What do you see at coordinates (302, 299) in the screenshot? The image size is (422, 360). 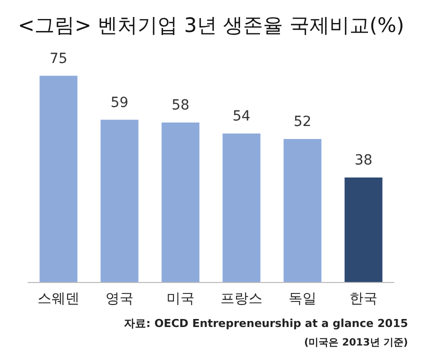 I see `x-tick-label: 독일` at bounding box center [302, 299].